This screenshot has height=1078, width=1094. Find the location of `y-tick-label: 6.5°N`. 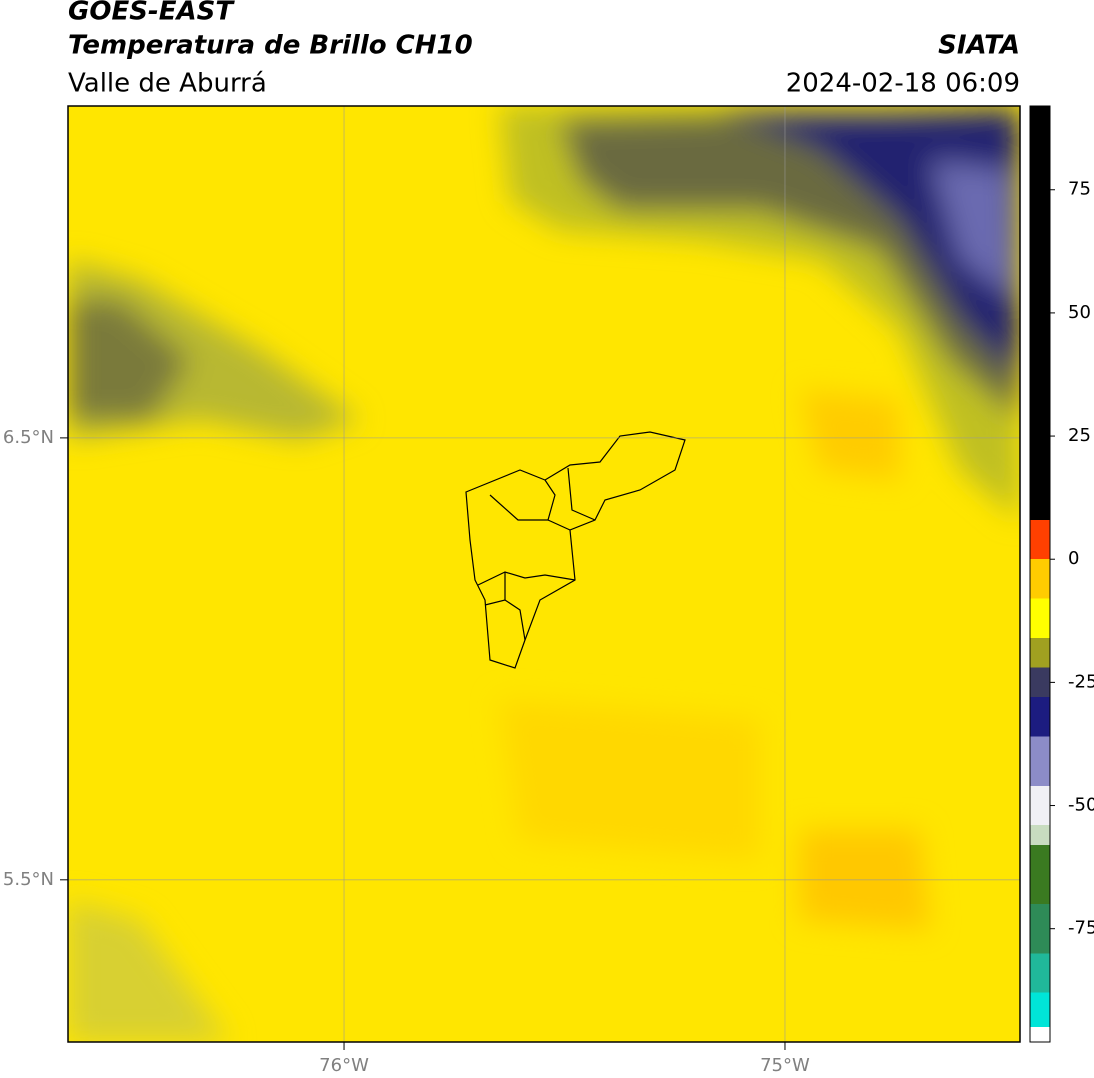

y-tick-label: 6.5°N is located at coordinates (28, 437).